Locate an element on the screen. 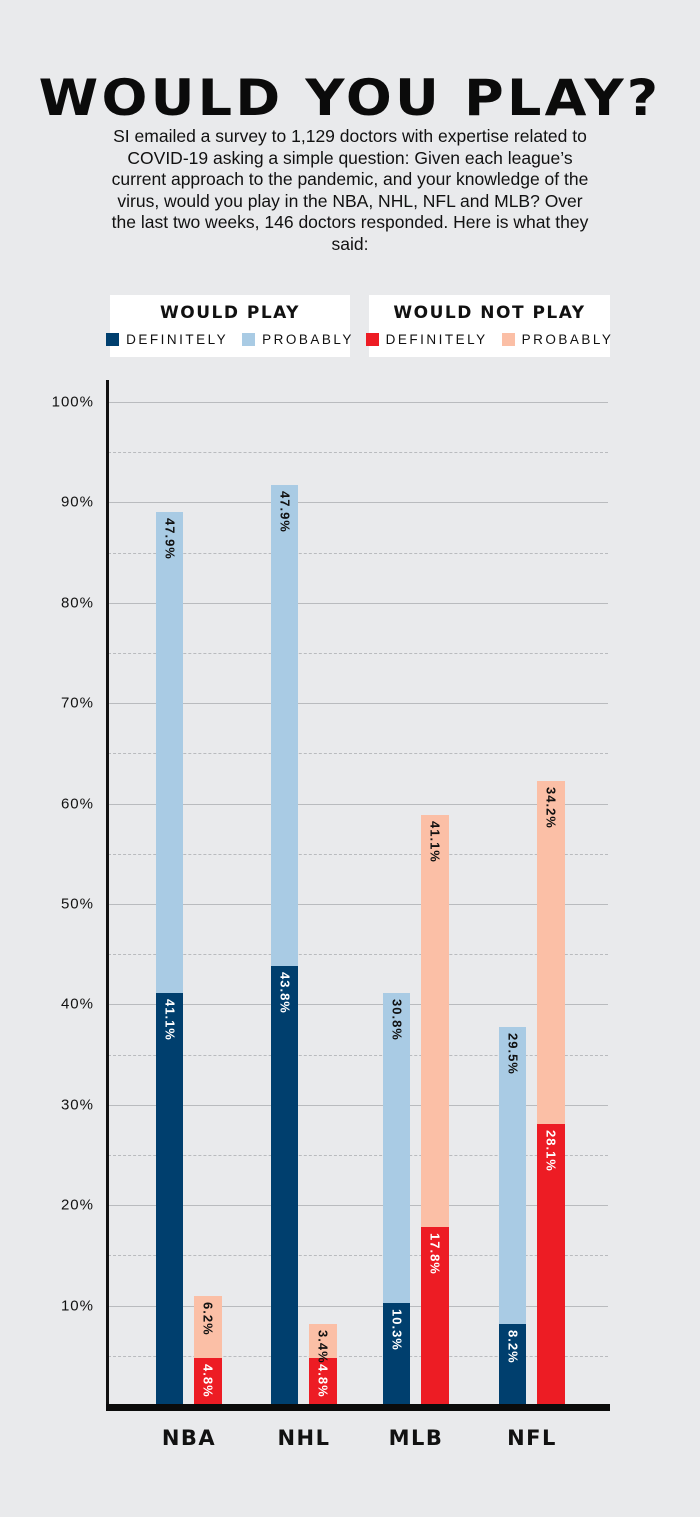  bar-value-label: 34.2% is located at coordinates (551, 807).